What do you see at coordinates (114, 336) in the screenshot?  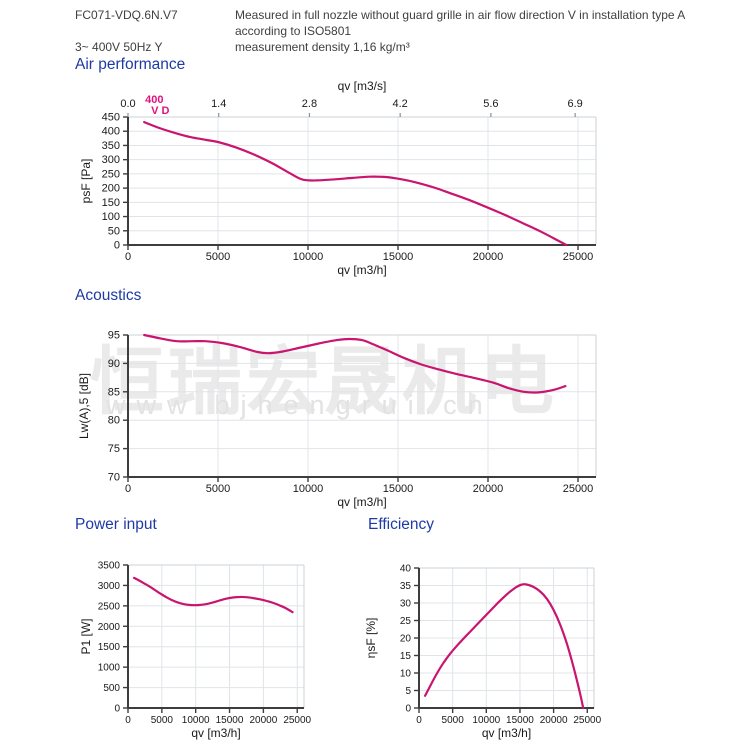 I see `y-tick-label: 95` at bounding box center [114, 336].